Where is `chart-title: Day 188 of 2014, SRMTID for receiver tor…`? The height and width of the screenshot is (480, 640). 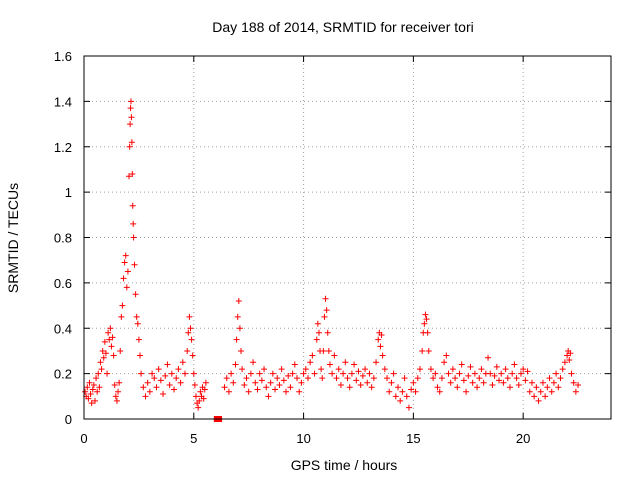 chart-title: Day 188 of 2014, SRMTID for receiver tor… is located at coordinates (342, 27).